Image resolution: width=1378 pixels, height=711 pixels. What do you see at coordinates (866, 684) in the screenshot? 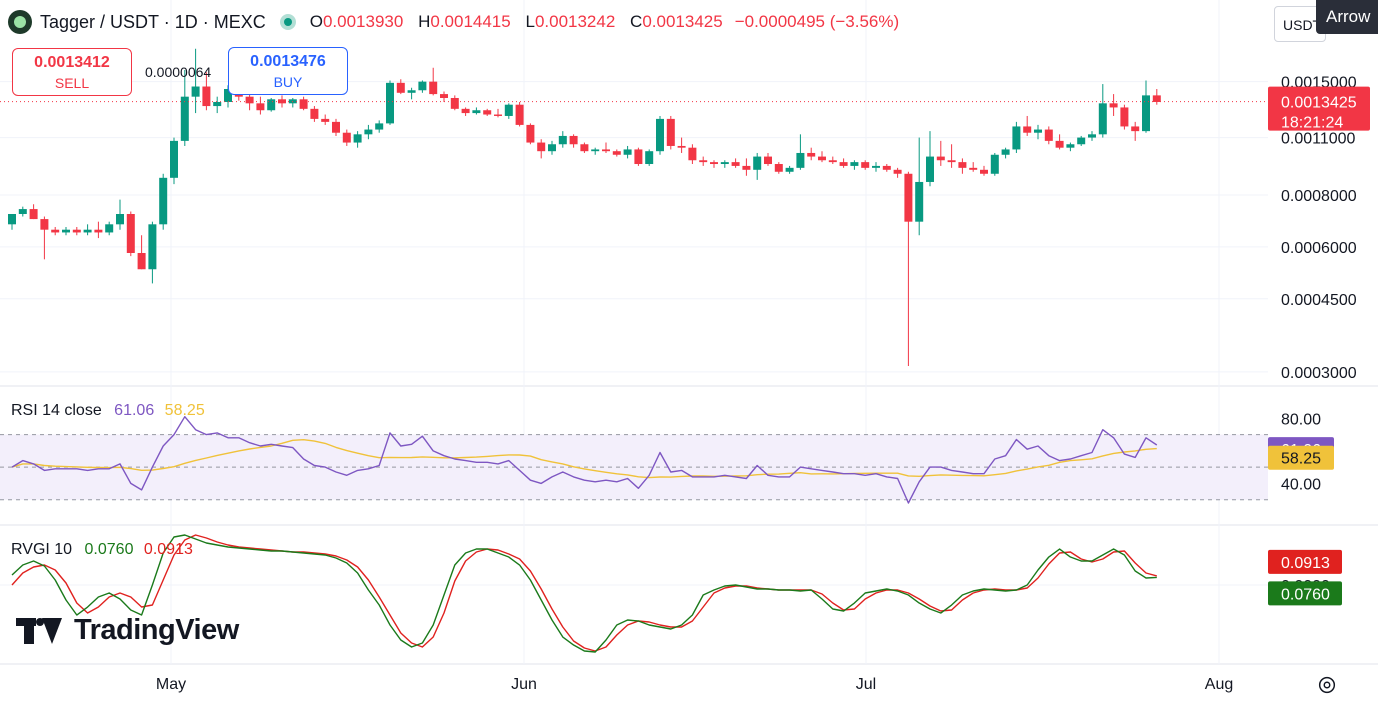
I see `time-axis-label-jul: Jul` at bounding box center [866, 684].